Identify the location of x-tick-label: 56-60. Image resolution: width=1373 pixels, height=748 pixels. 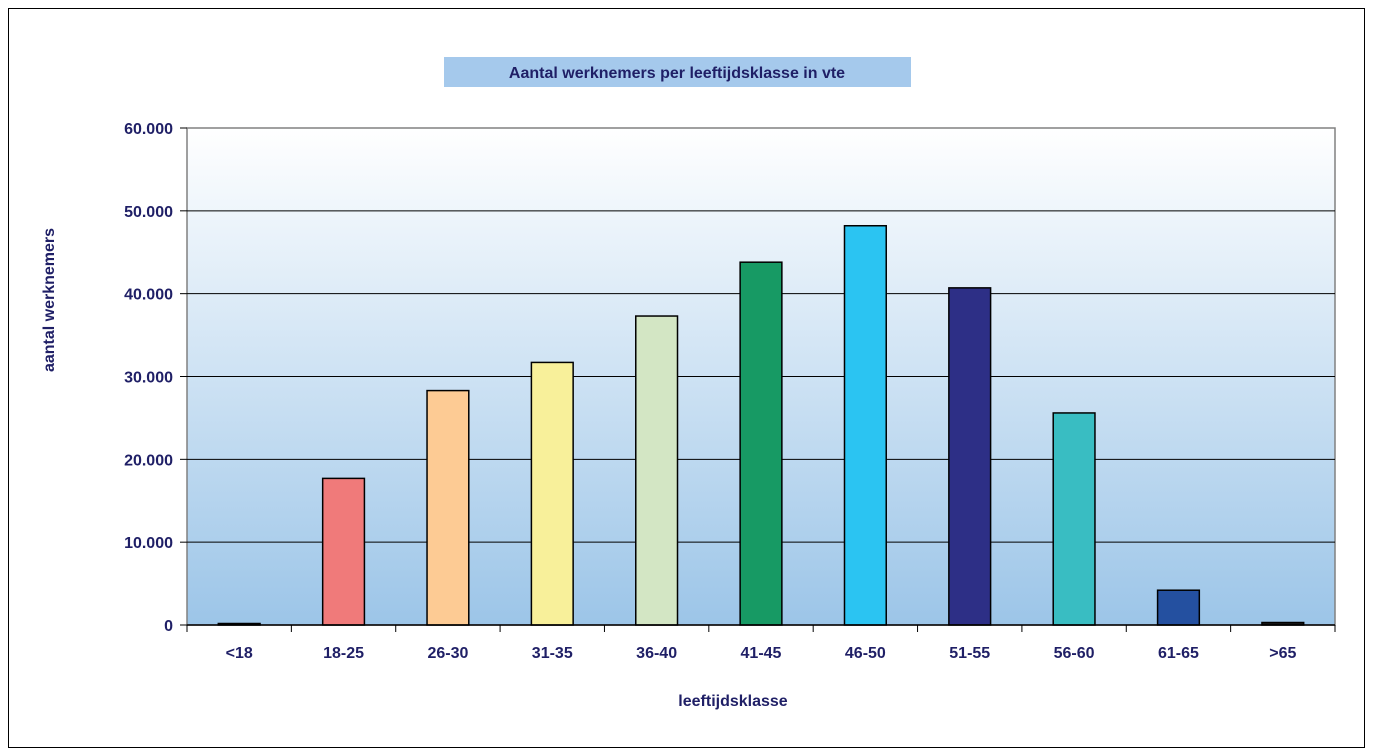
(1074, 653).